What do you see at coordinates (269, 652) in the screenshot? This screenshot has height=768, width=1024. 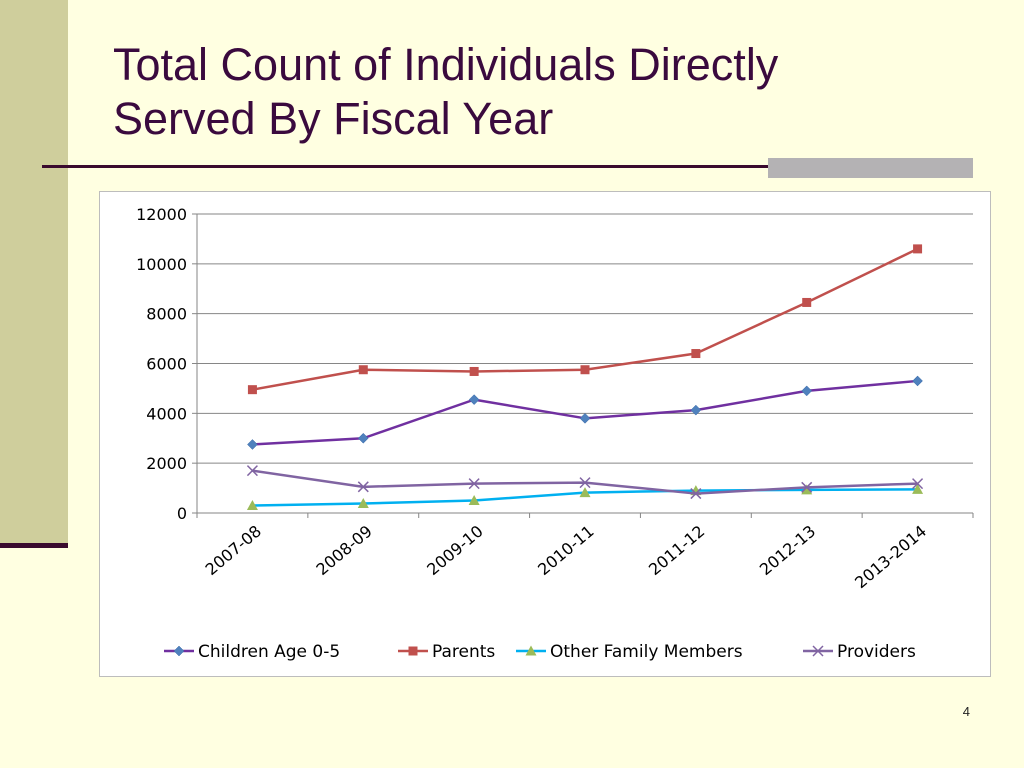 I see `legend-label: Children Age 0-5` at bounding box center [269, 652].